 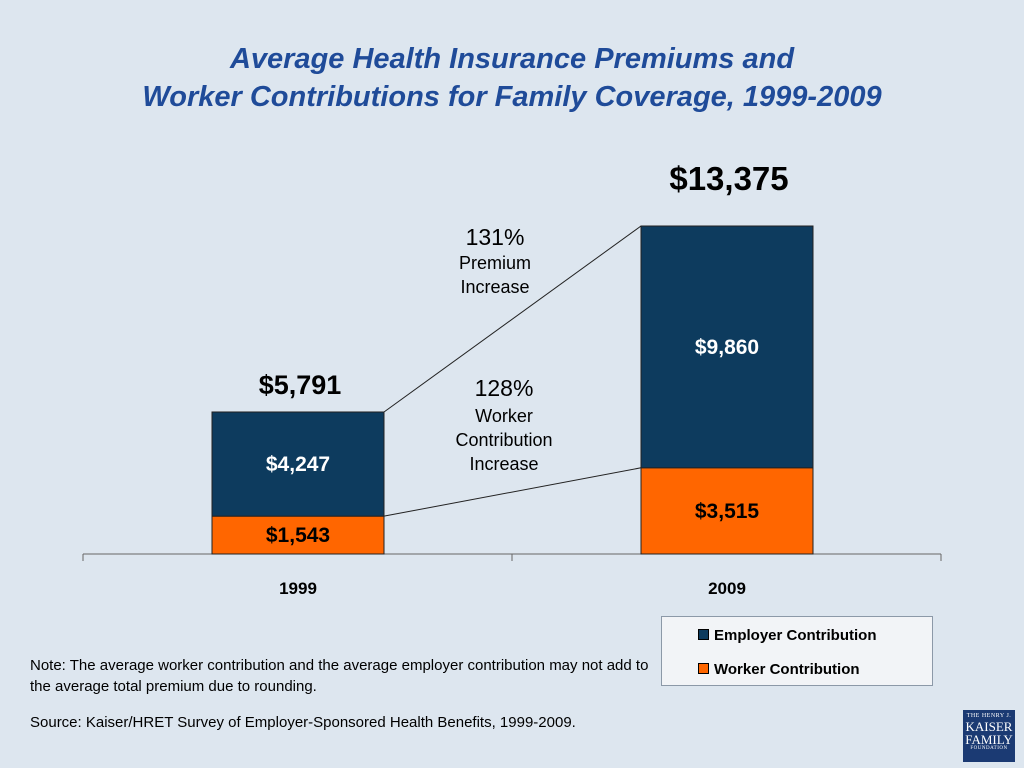 I want to click on legend-label-employer: Employer Contribution, so click(x=795, y=635).